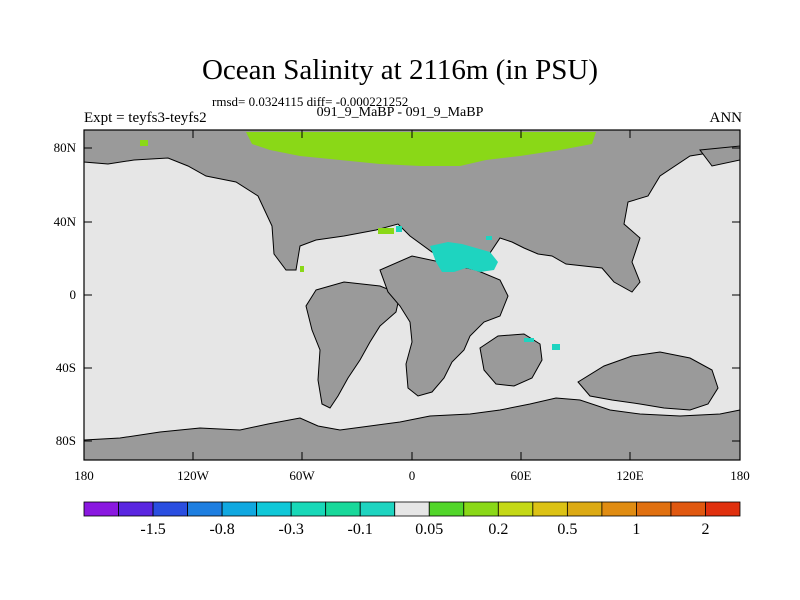  What do you see at coordinates (705, 529) in the screenshot?
I see `colorbar-label: 2` at bounding box center [705, 529].